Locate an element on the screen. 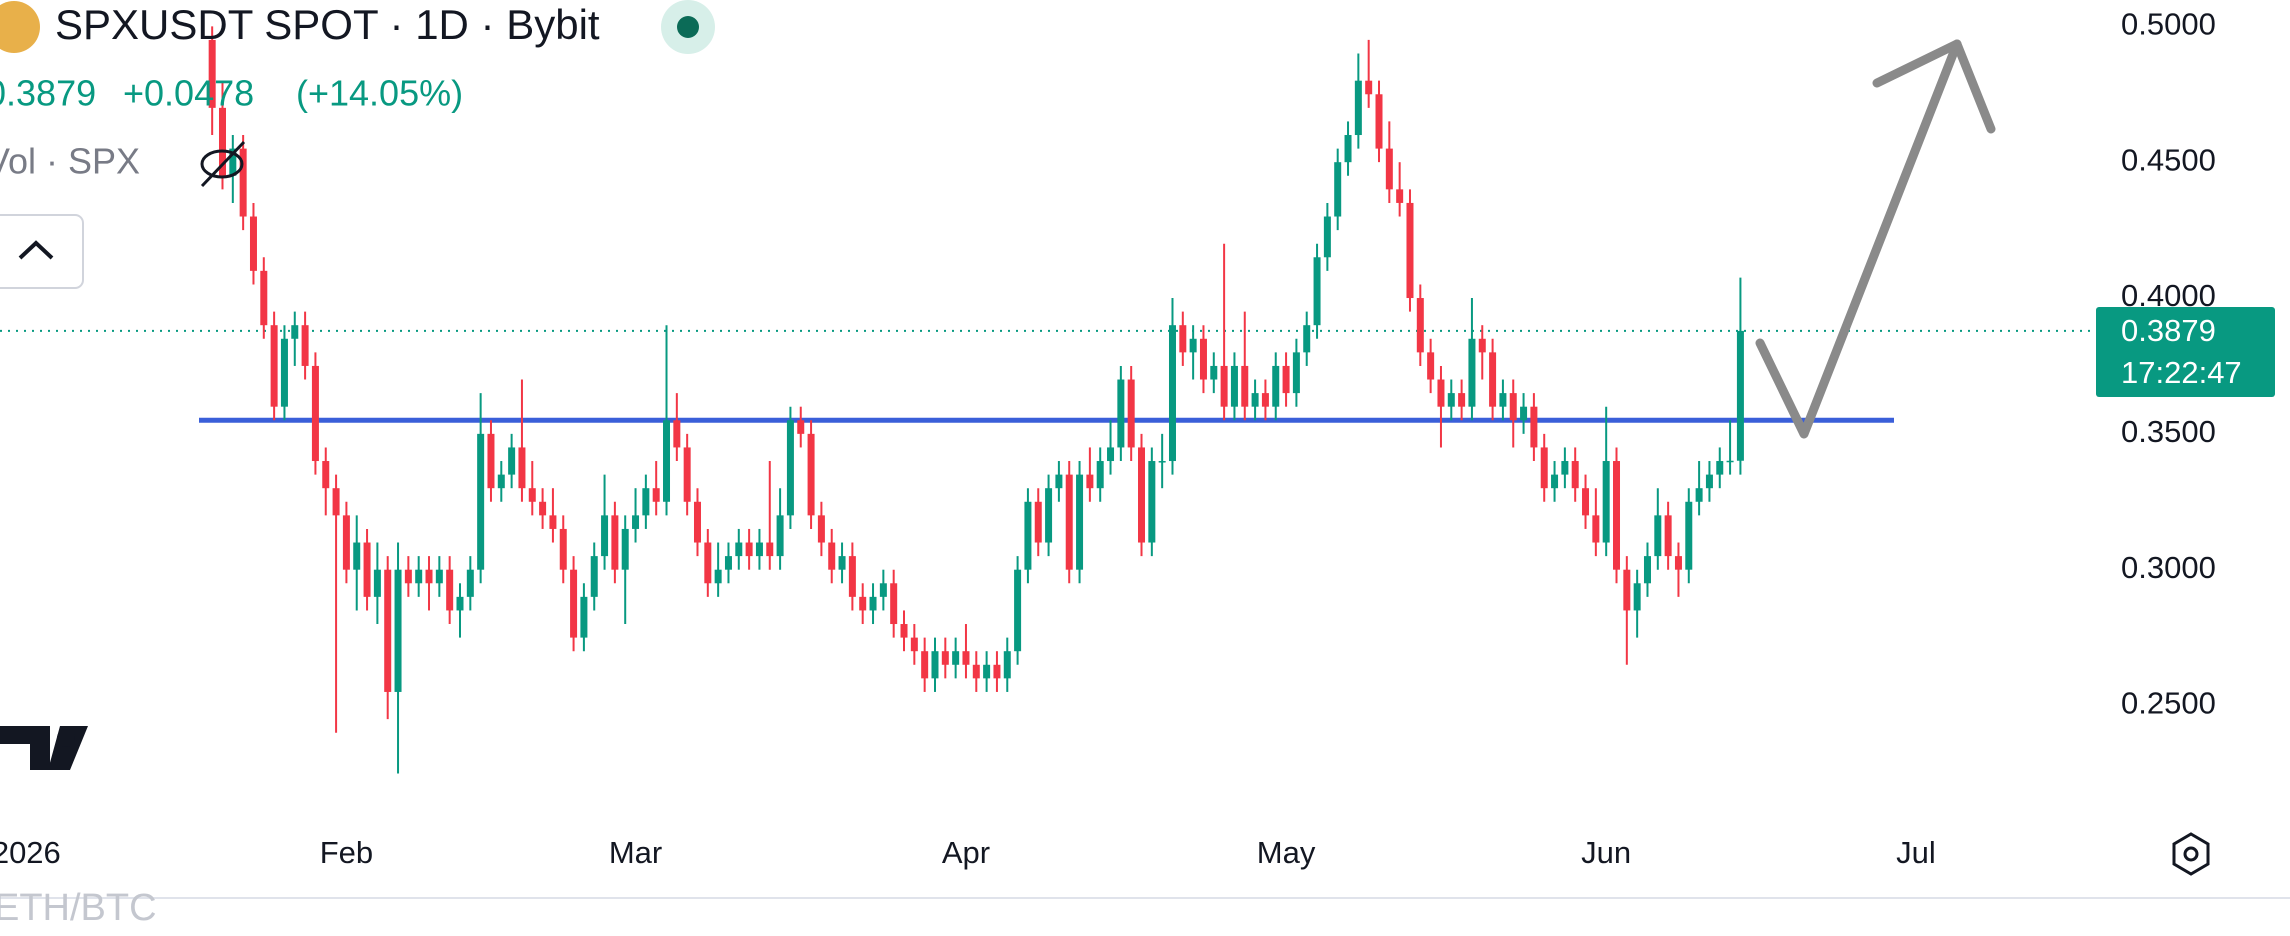 This screenshot has height=936, width=2290. status-dot is located at coordinates (688, 27).